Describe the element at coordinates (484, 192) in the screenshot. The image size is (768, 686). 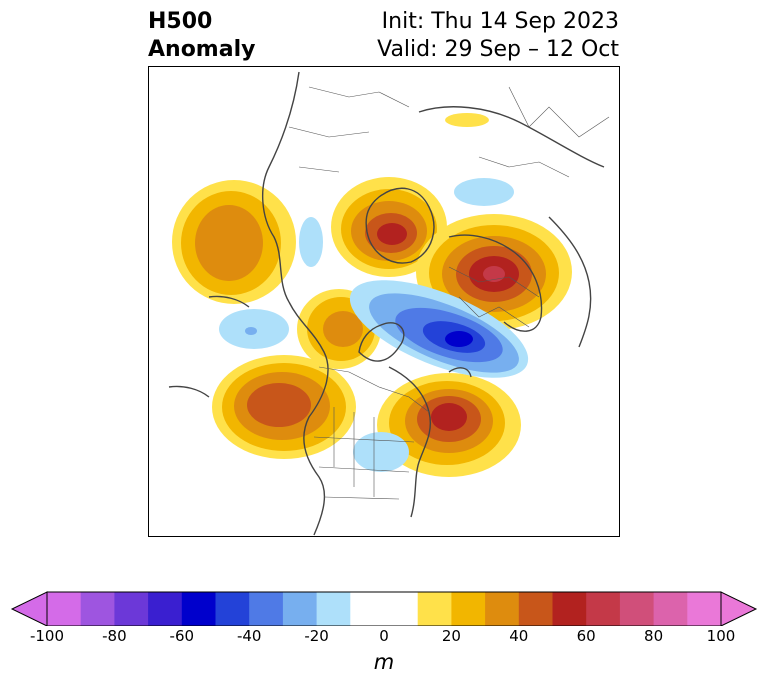
I see `negative-anomaly-russia-north` at that location.